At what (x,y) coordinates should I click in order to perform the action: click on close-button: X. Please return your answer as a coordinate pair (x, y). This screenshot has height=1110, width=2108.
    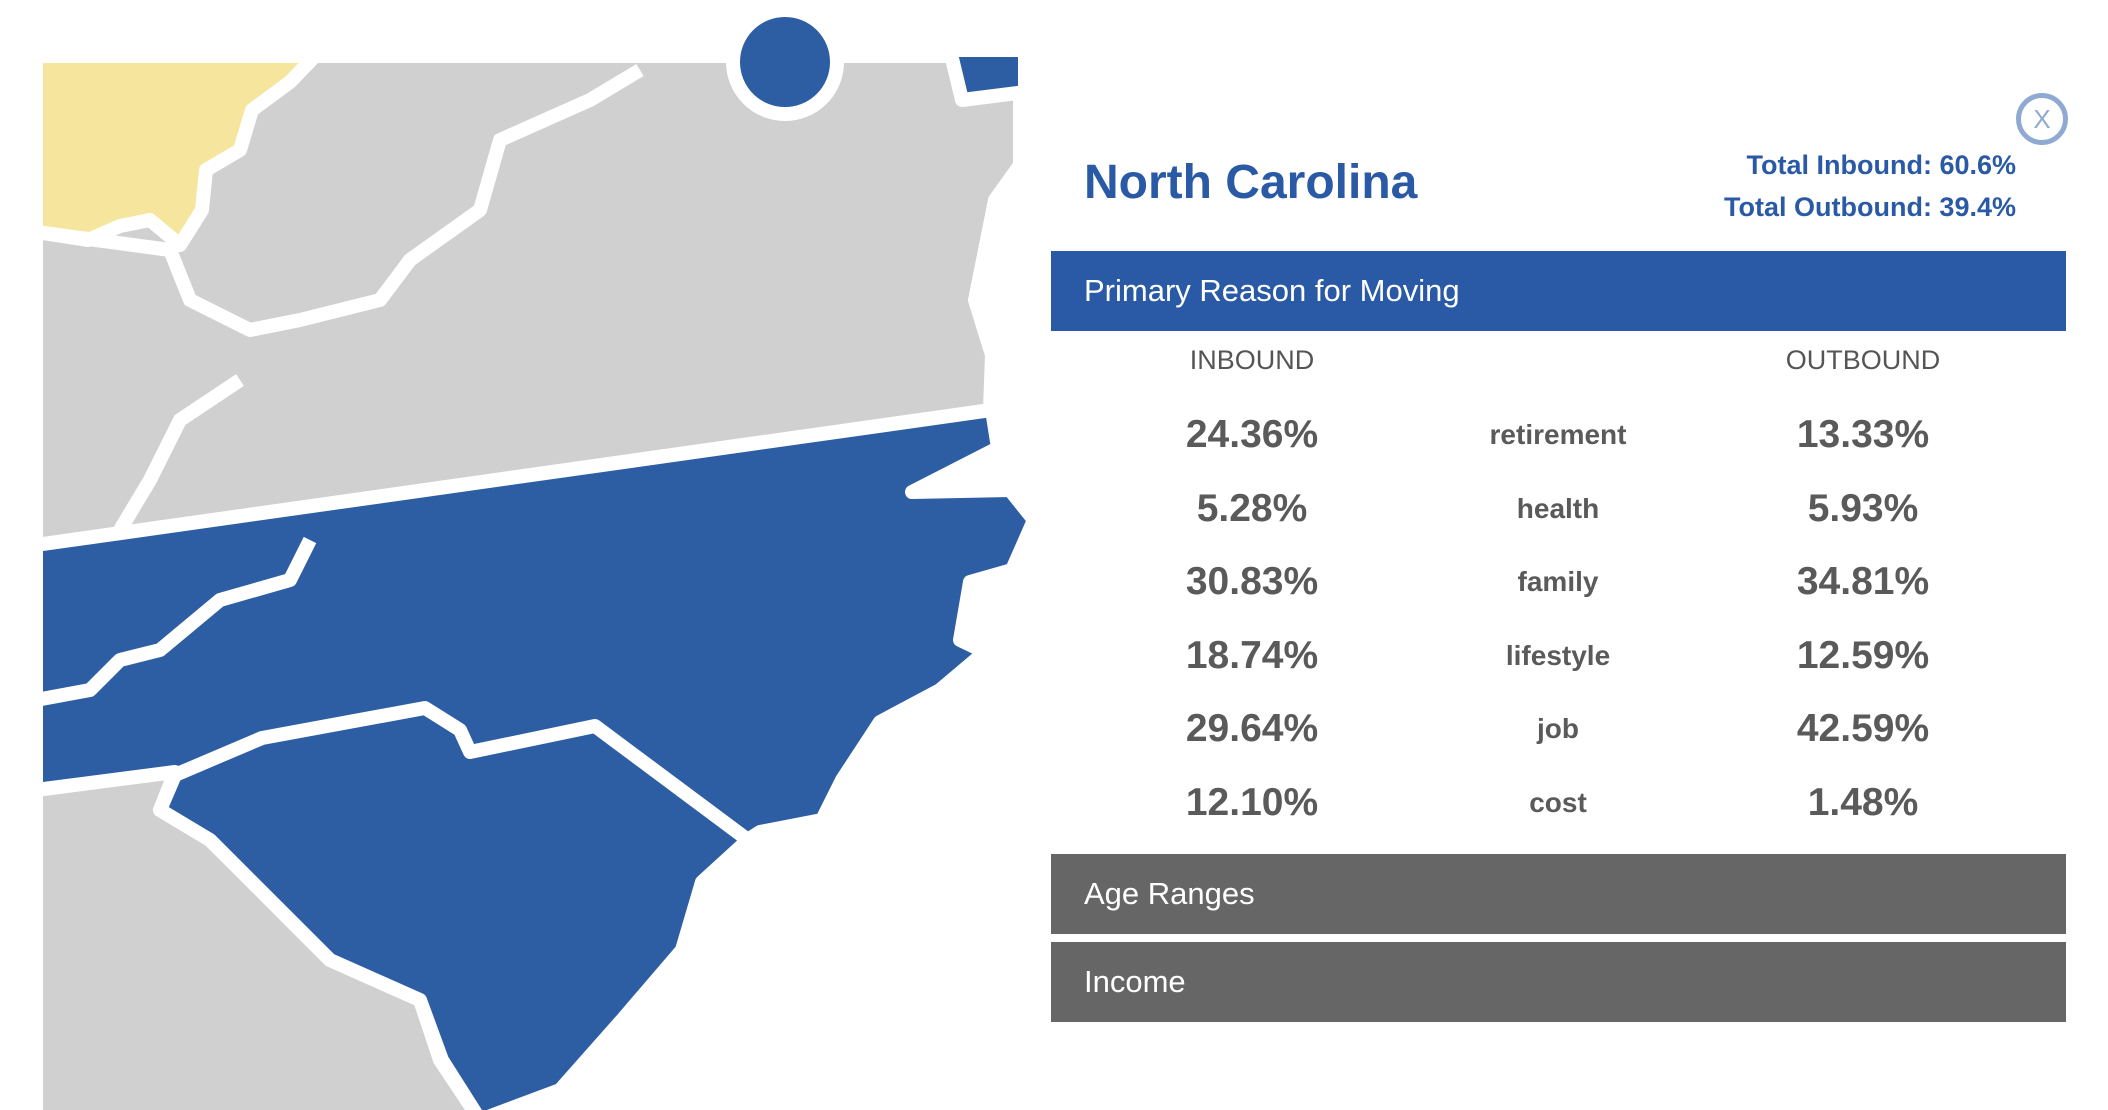
    Looking at the image, I should click on (2042, 119).